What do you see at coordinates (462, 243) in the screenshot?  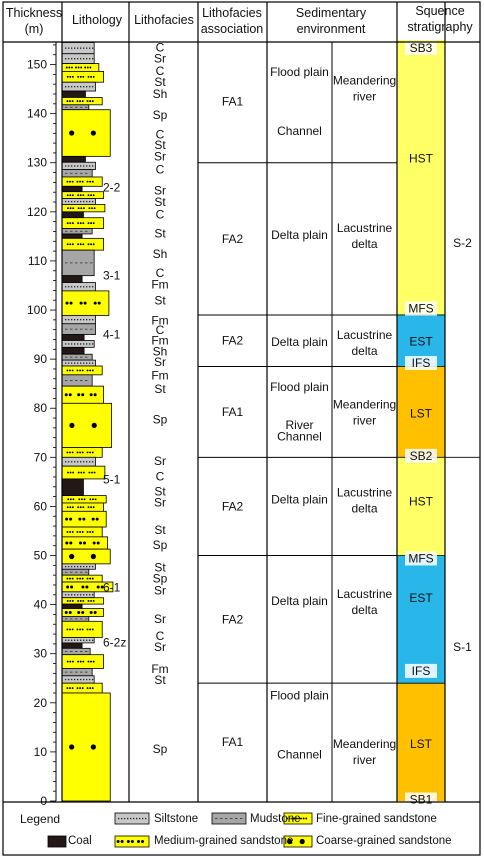 I see `sequence-label-0: S-2` at bounding box center [462, 243].